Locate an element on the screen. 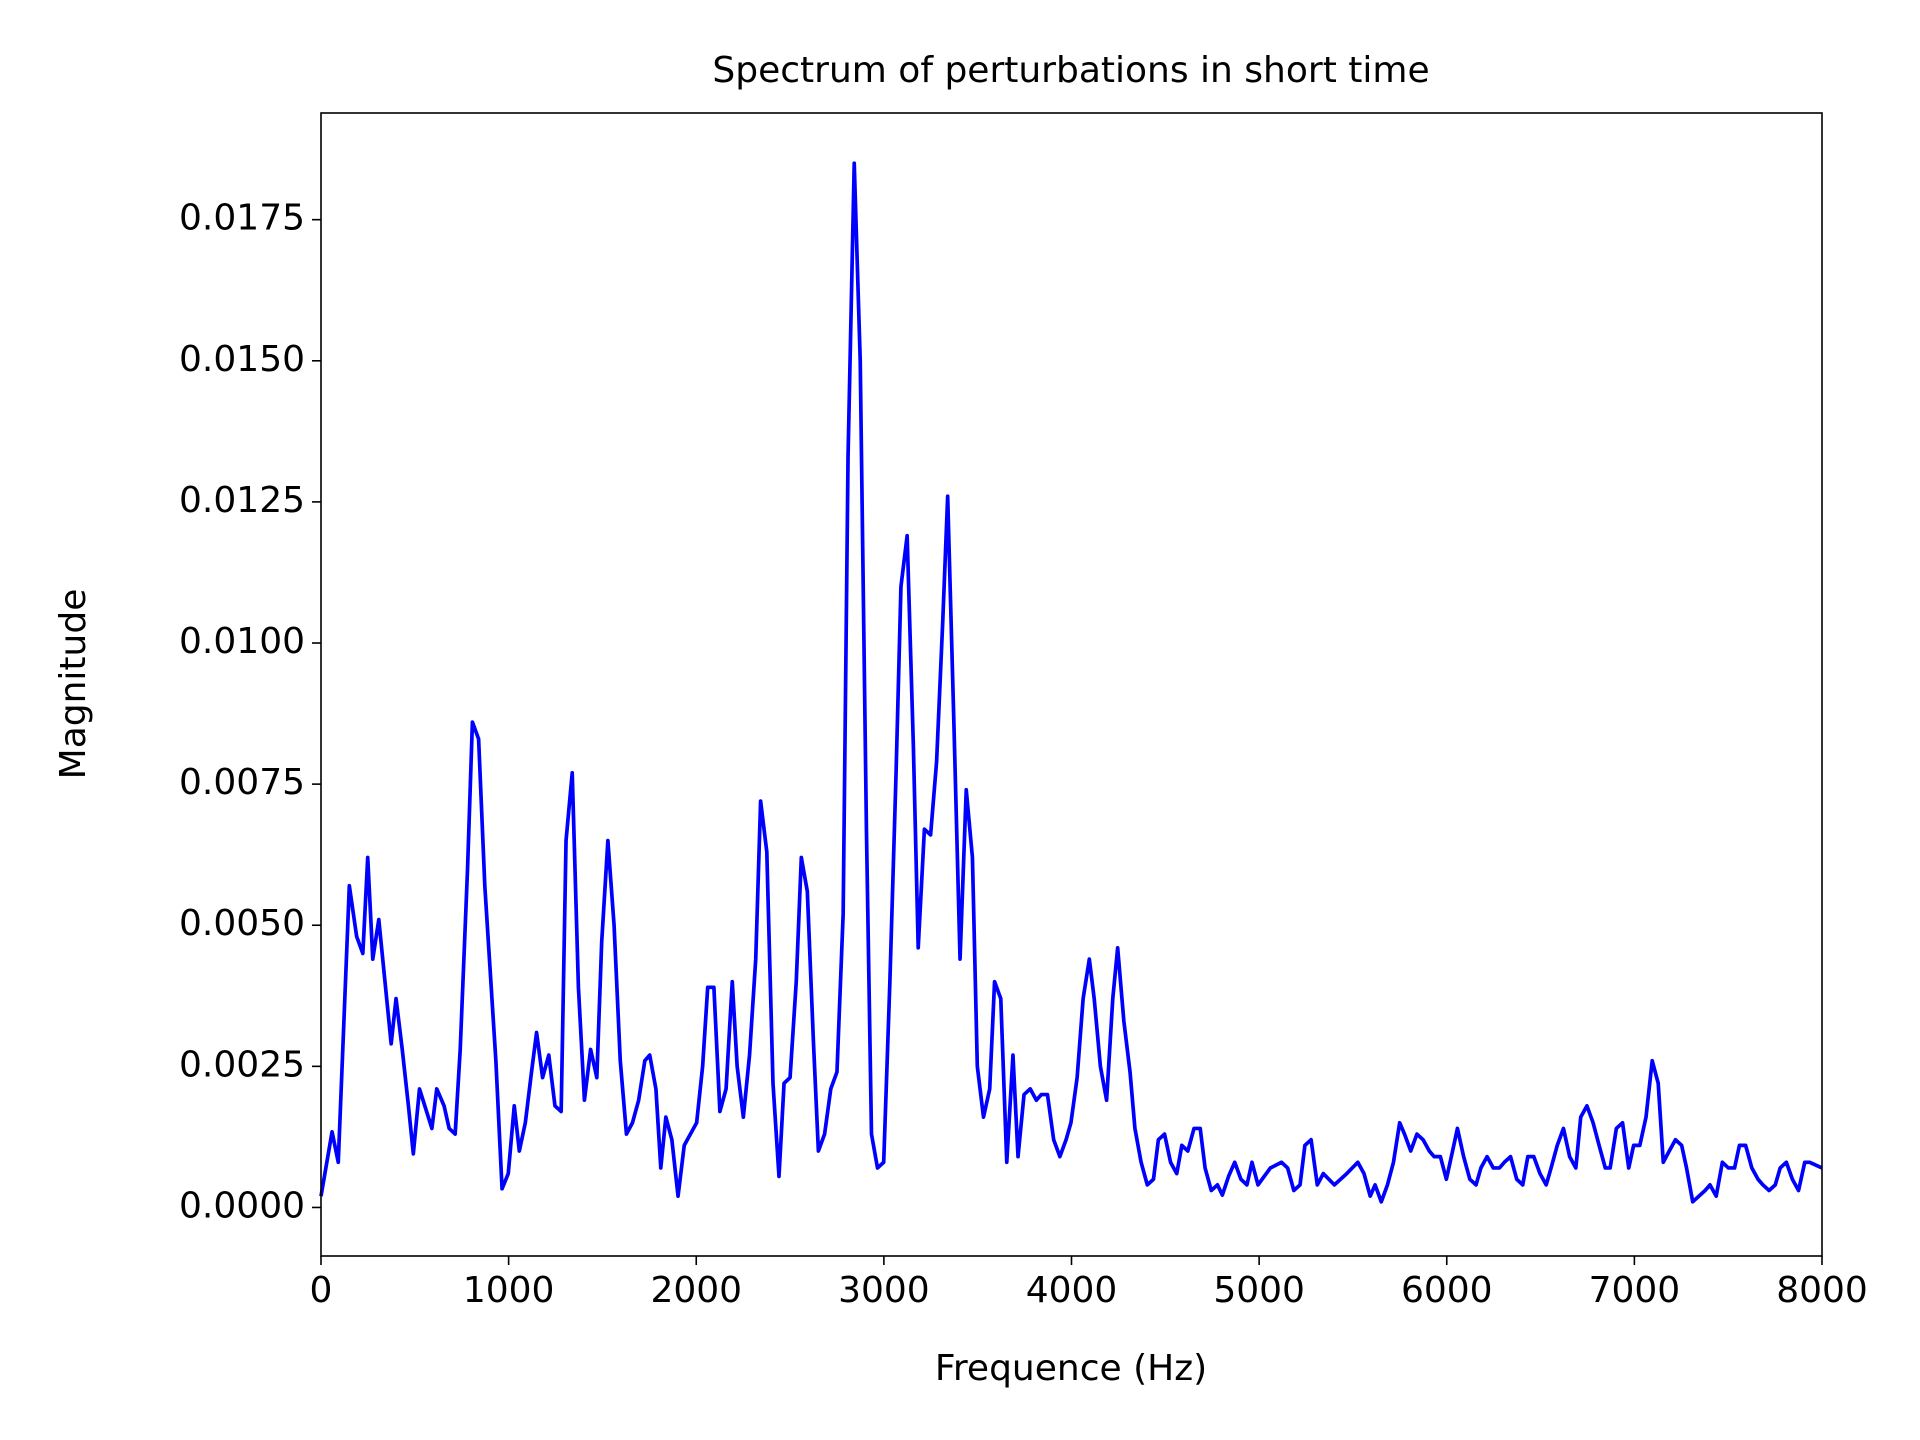  x-tick-label: 8000 is located at coordinates (1822, 1290).